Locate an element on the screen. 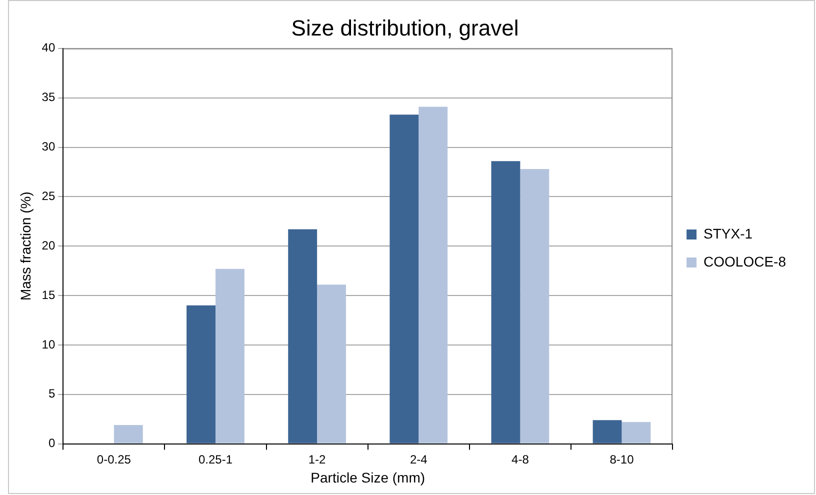 The height and width of the screenshot is (495, 816). x-tick-label: 0-0.25 is located at coordinates (114, 459).